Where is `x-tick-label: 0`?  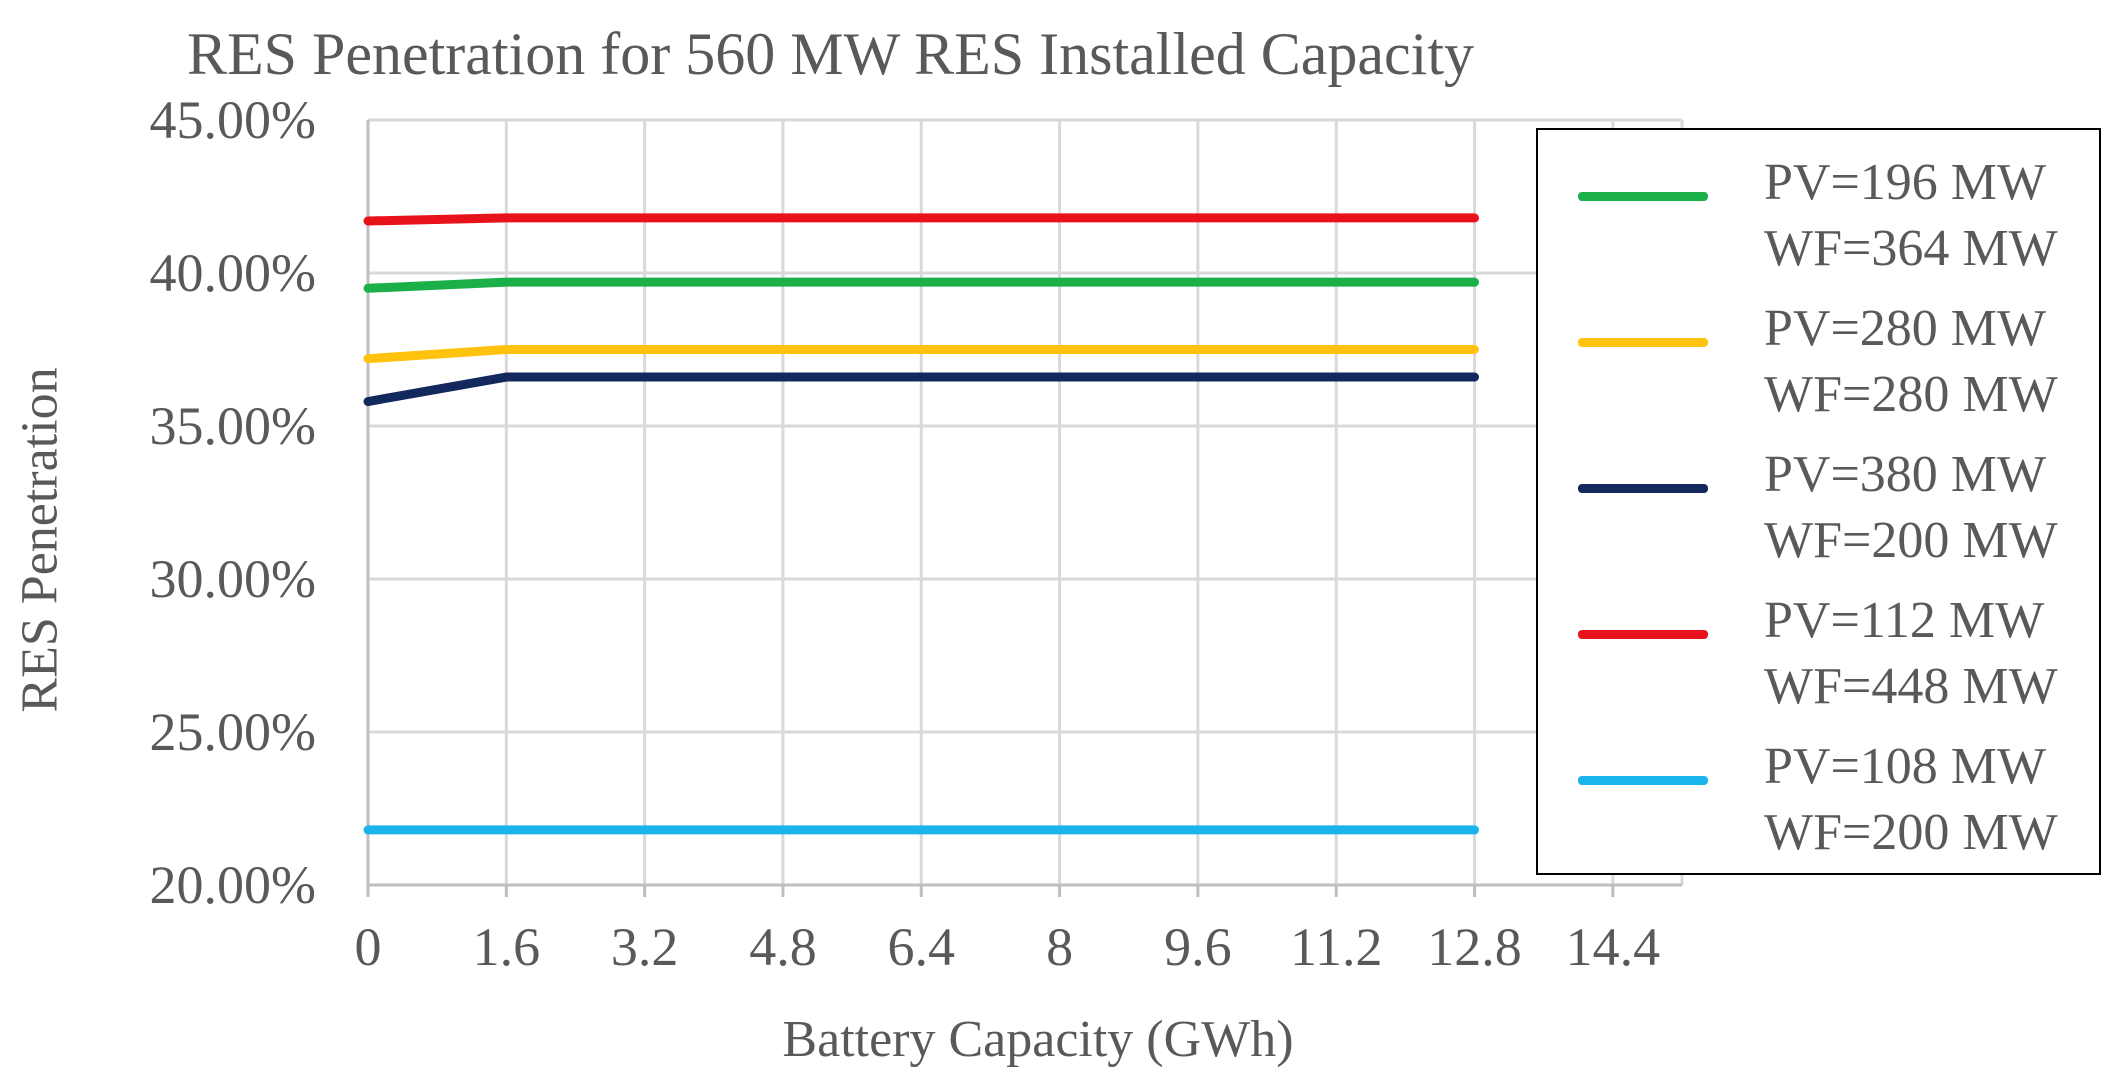
x-tick-label: 0 is located at coordinates (368, 947).